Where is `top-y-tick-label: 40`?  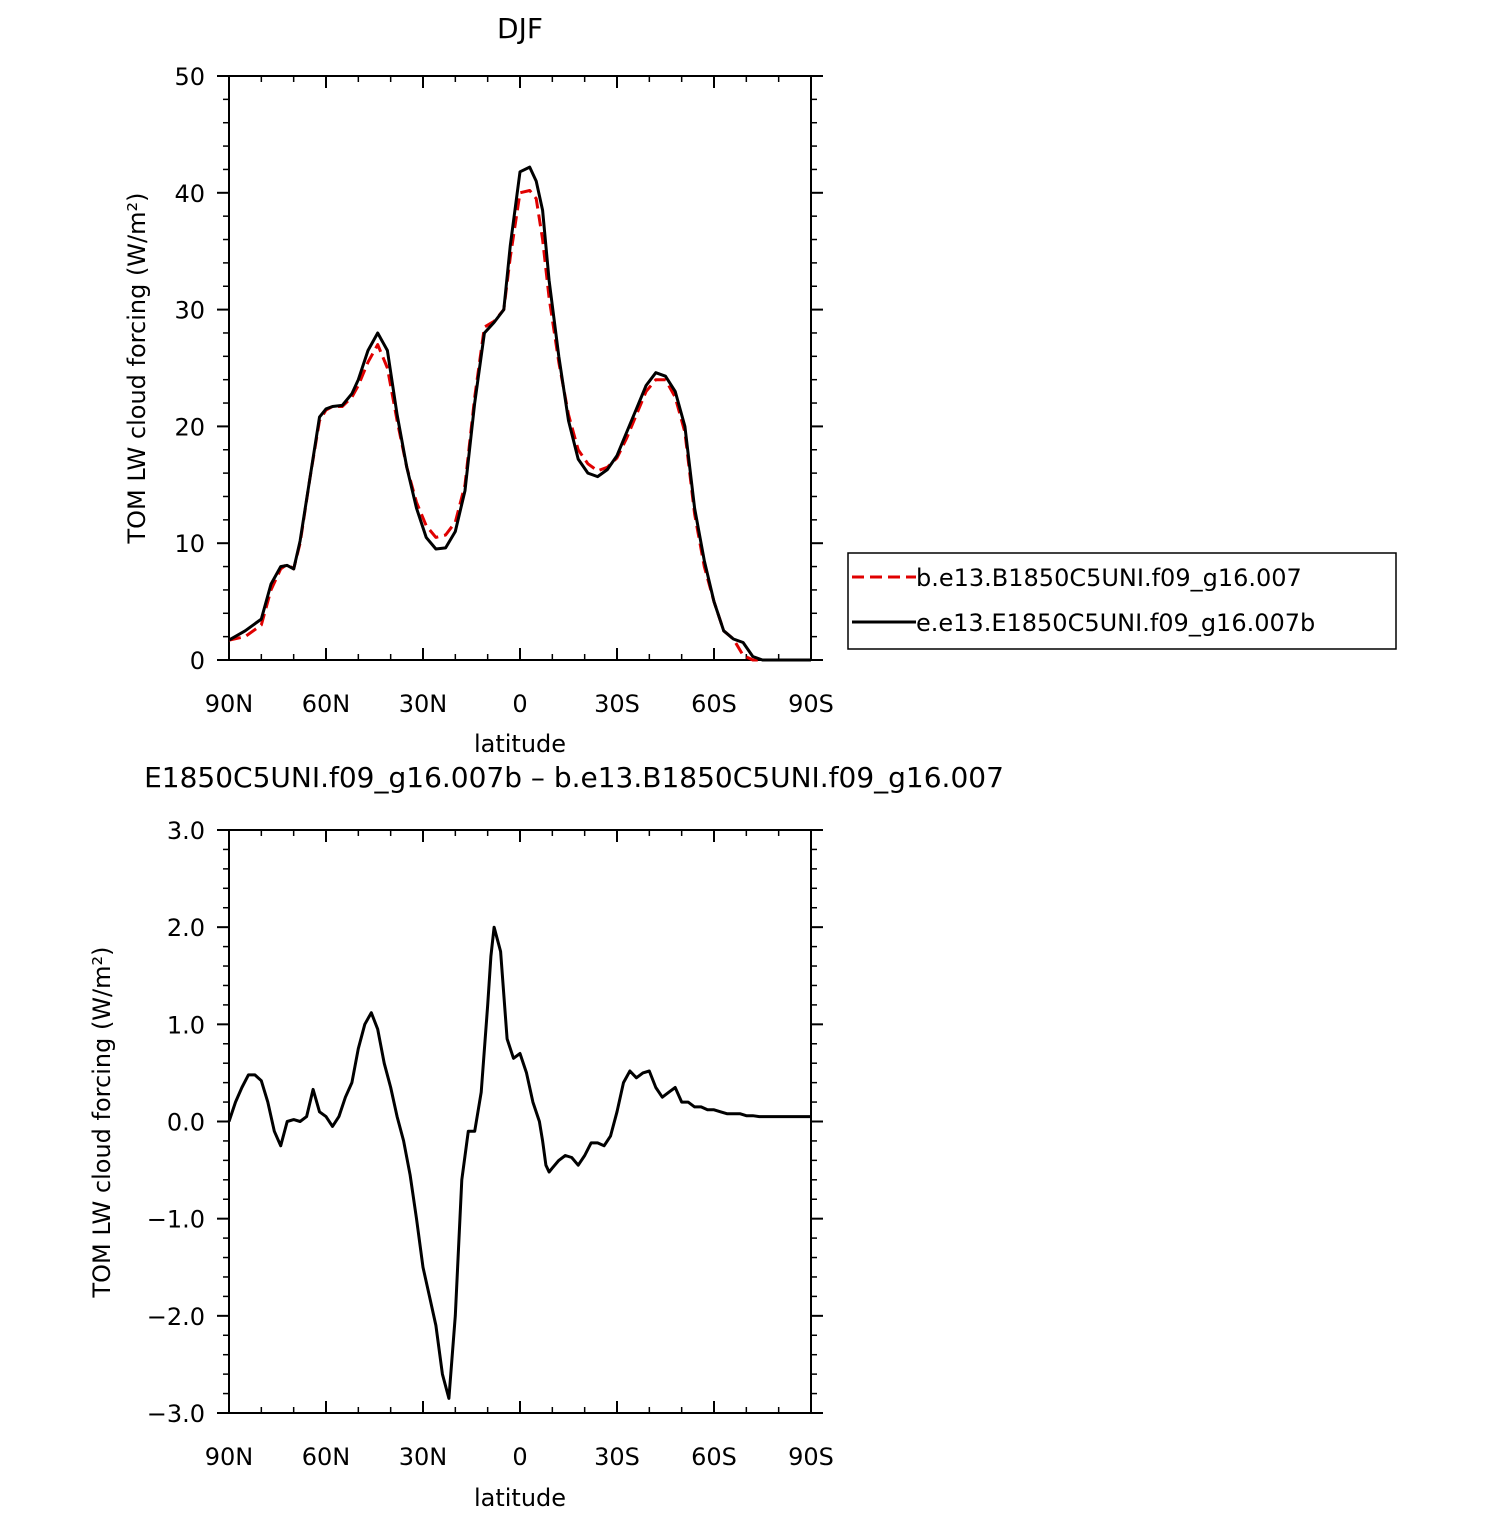 top-y-tick-label: 40 is located at coordinates (189, 194).